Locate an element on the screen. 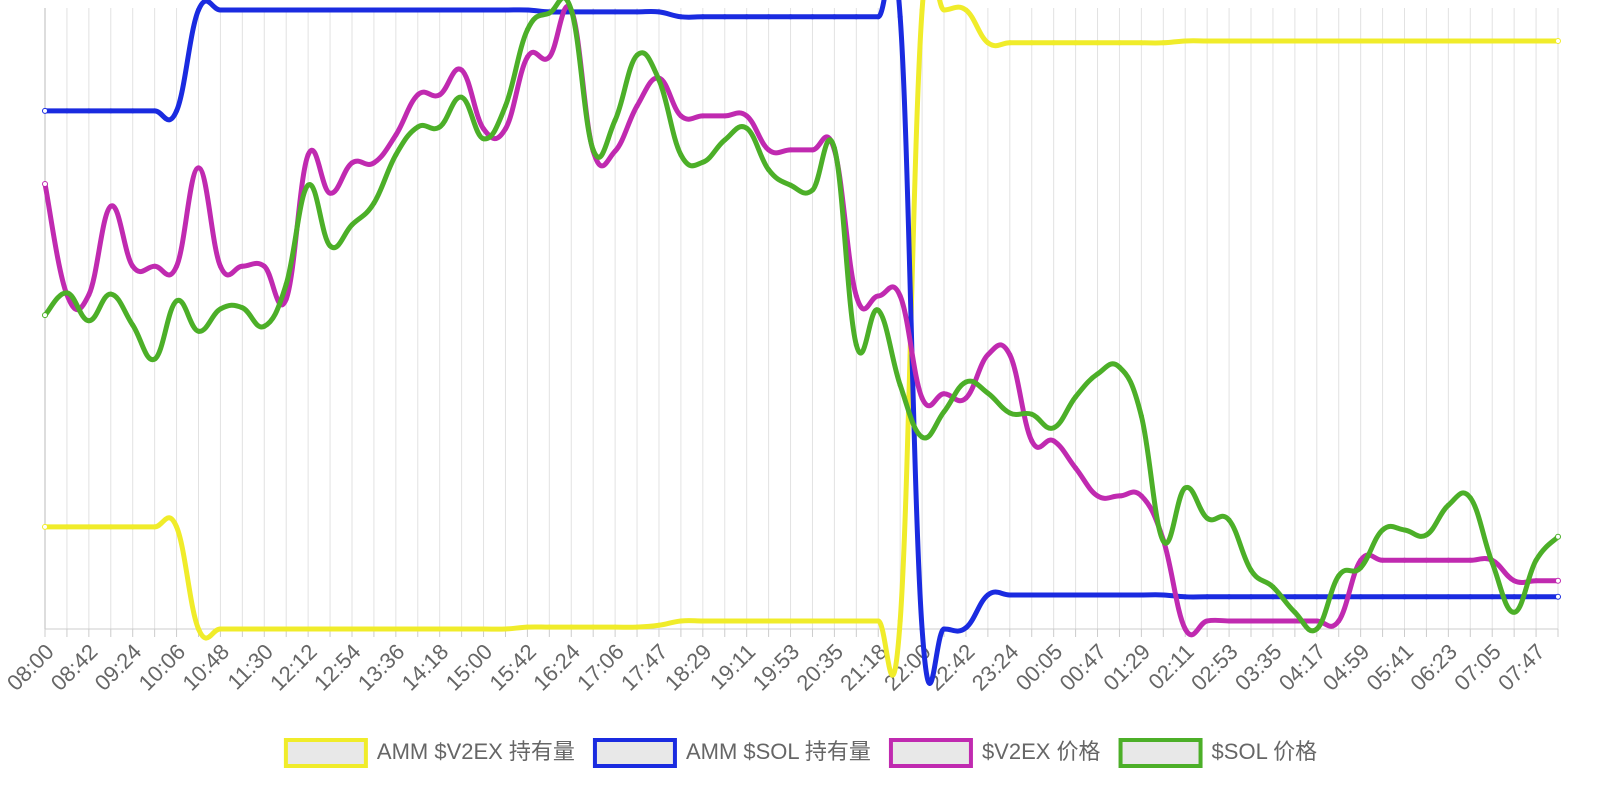  x-tick-label: 22:42 is located at coordinates (951, 667).